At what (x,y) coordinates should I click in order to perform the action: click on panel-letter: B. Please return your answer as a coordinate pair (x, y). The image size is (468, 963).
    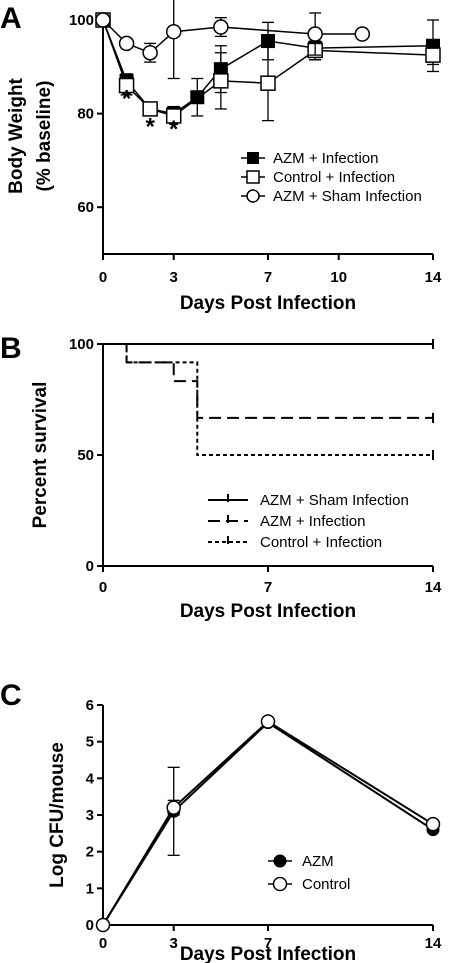
    Looking at the image, I should click on (11, 348).